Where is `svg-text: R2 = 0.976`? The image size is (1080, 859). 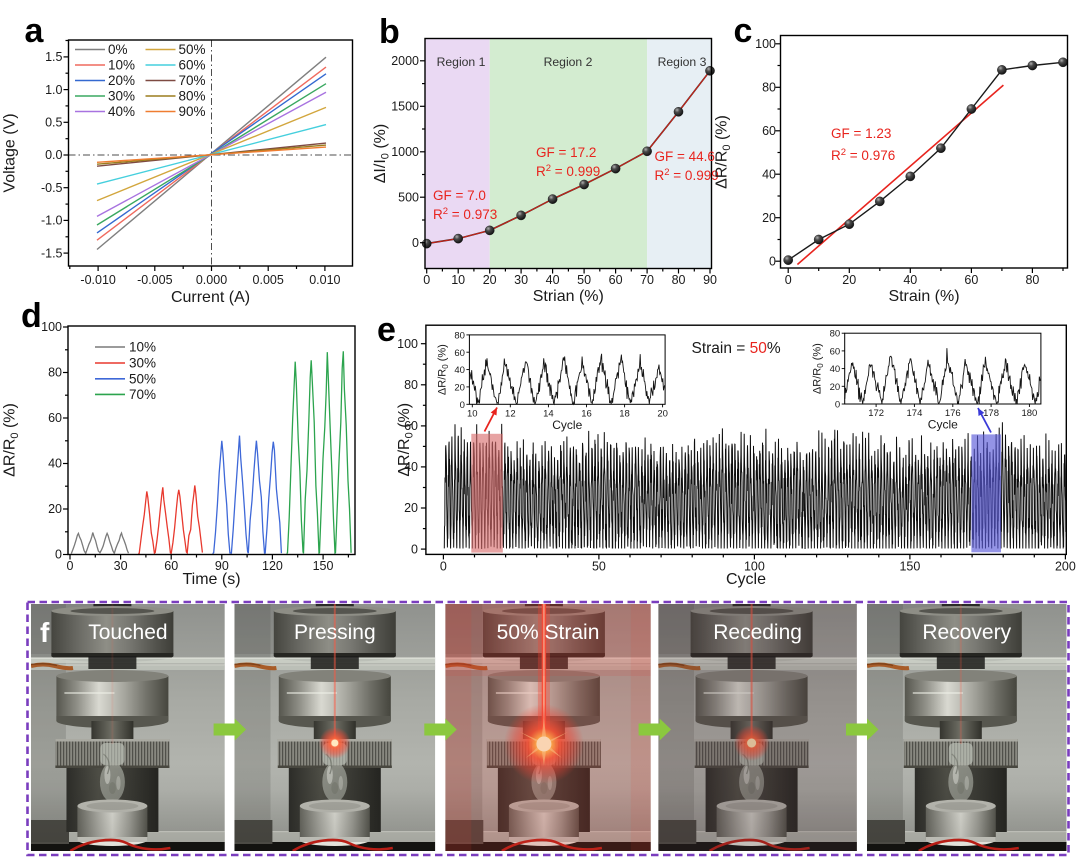 svg-text: R2 = 0.976 is located at coordinates (863, 155).